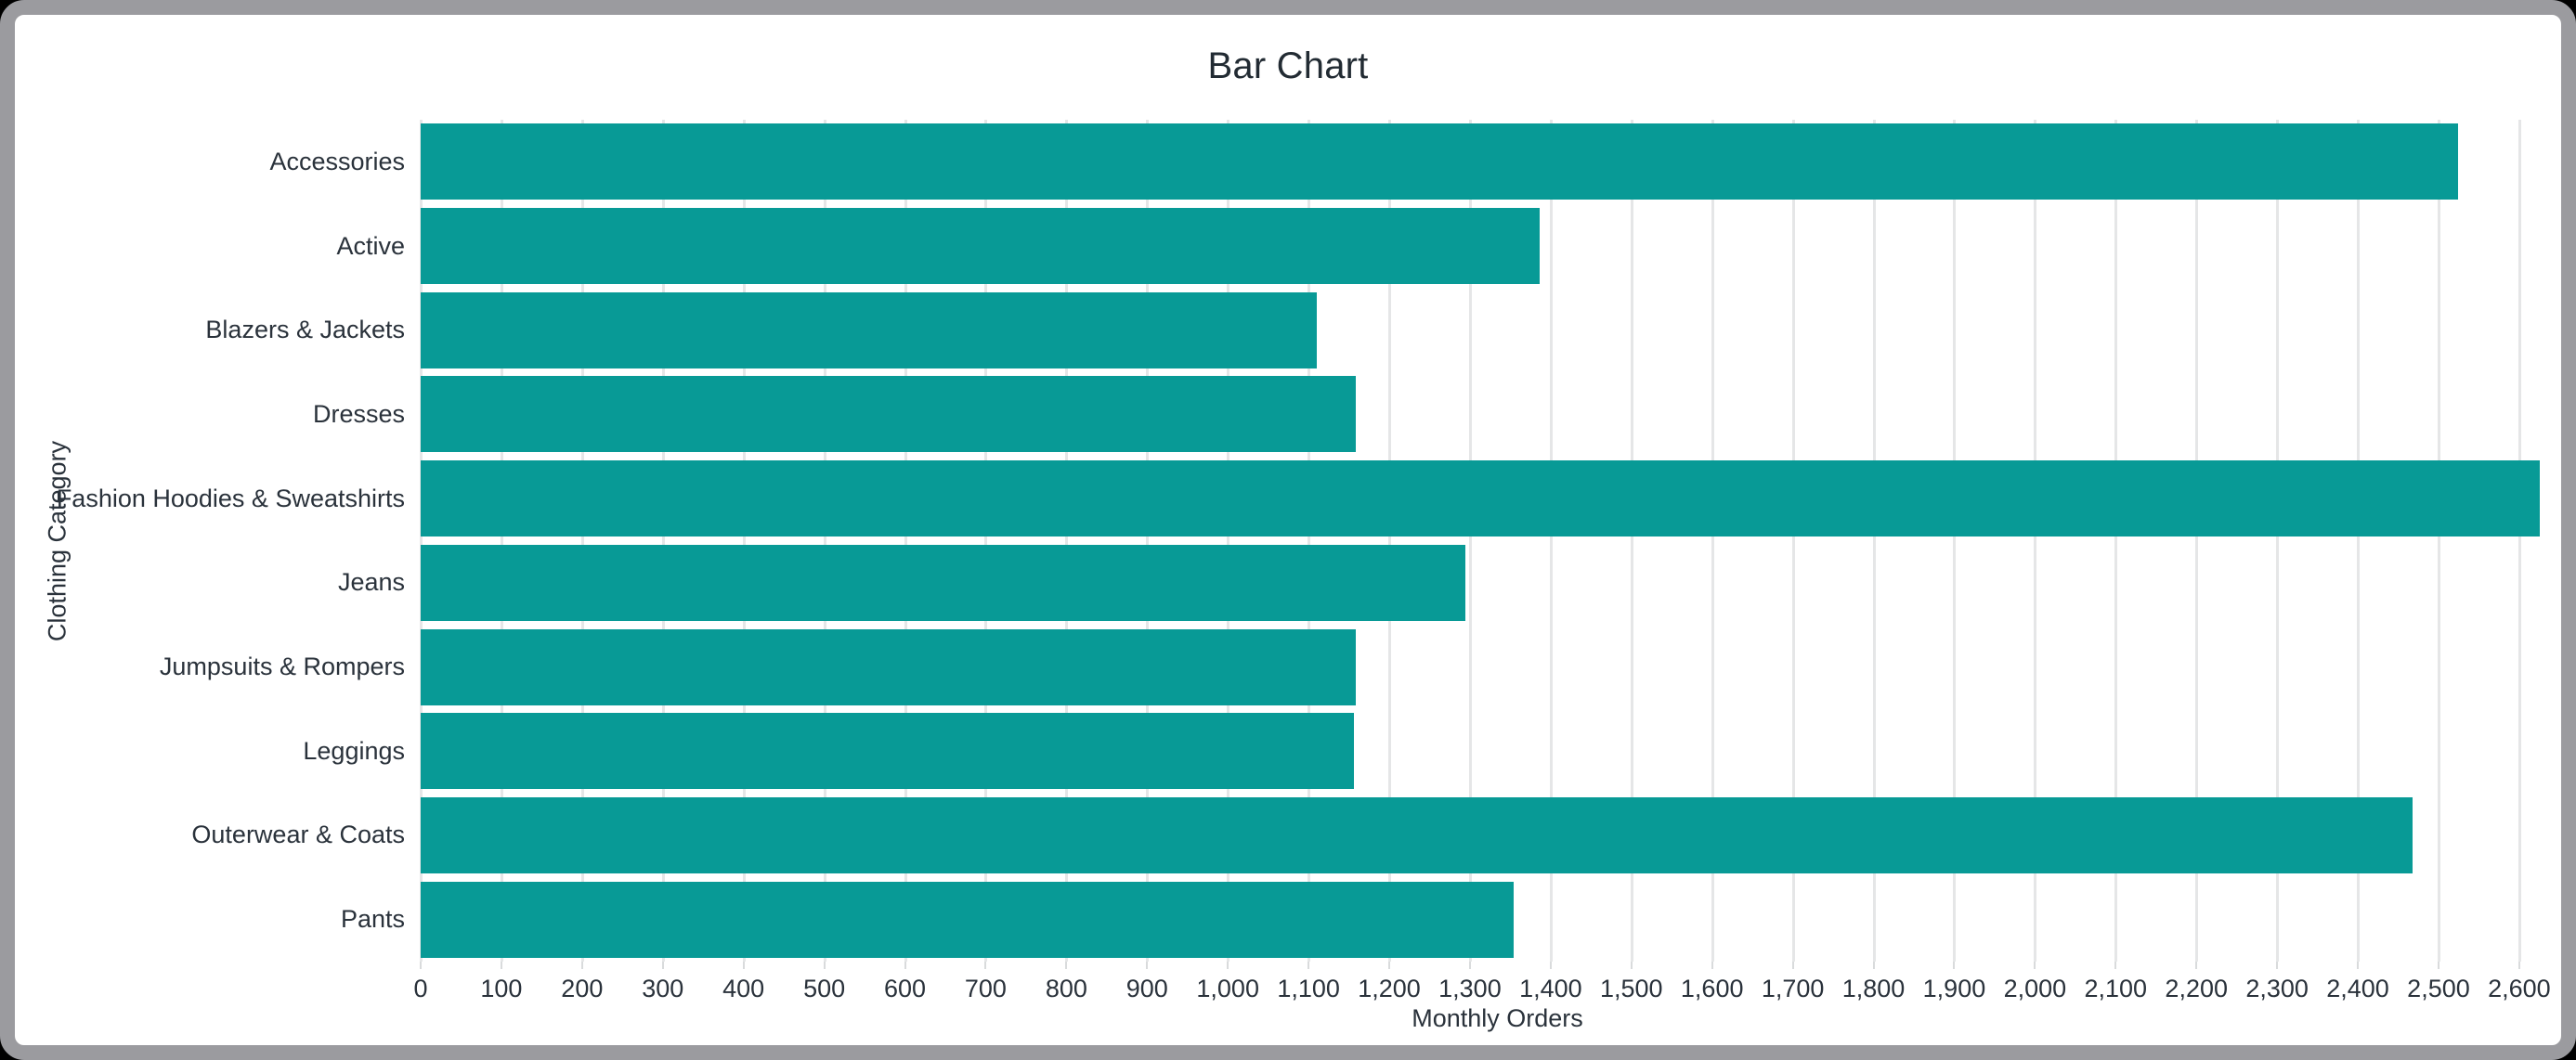  What do you see at coordinates (905, 989) in the screenshot?
I see `x-tick-label: 600` at bounding box center [905, 989].